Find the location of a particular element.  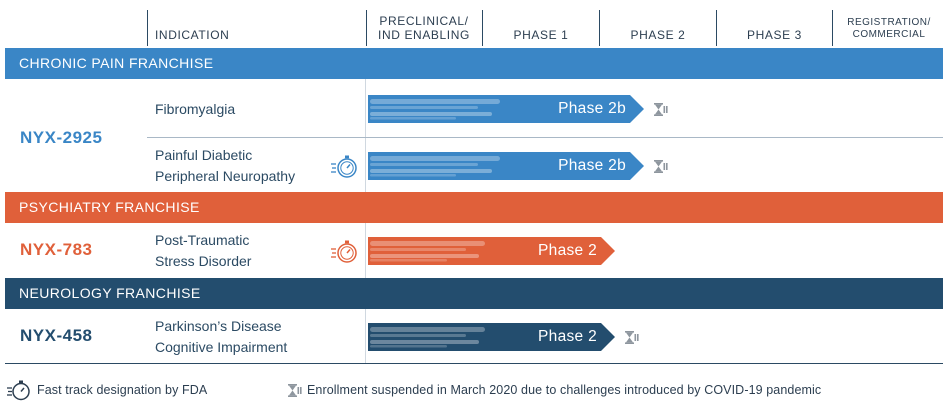

legend-fast-track: Fast track designation by FDA is located at coordinates (122, 390).